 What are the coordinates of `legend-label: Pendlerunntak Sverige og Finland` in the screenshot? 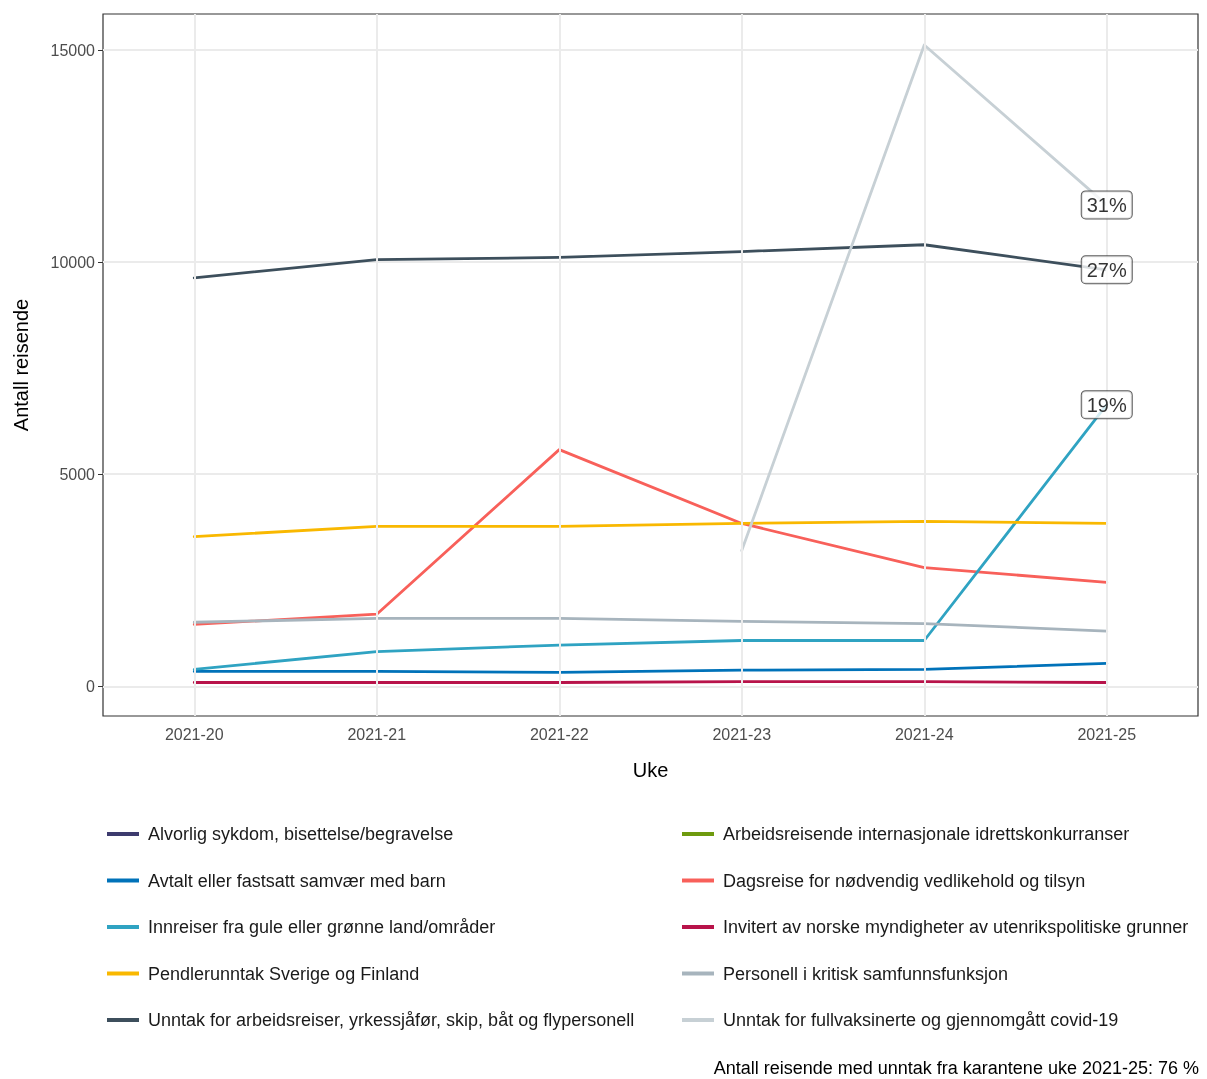 It's located at (284, 973).